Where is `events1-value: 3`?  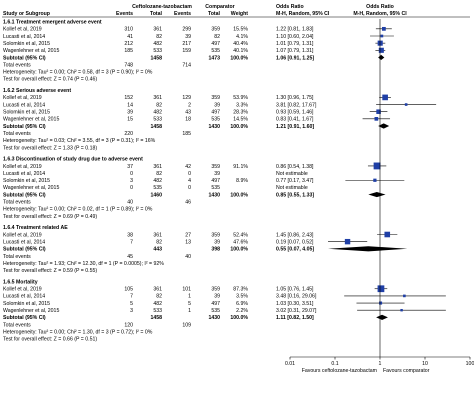 events1-value: 3 is located at coordinates (131, 181).